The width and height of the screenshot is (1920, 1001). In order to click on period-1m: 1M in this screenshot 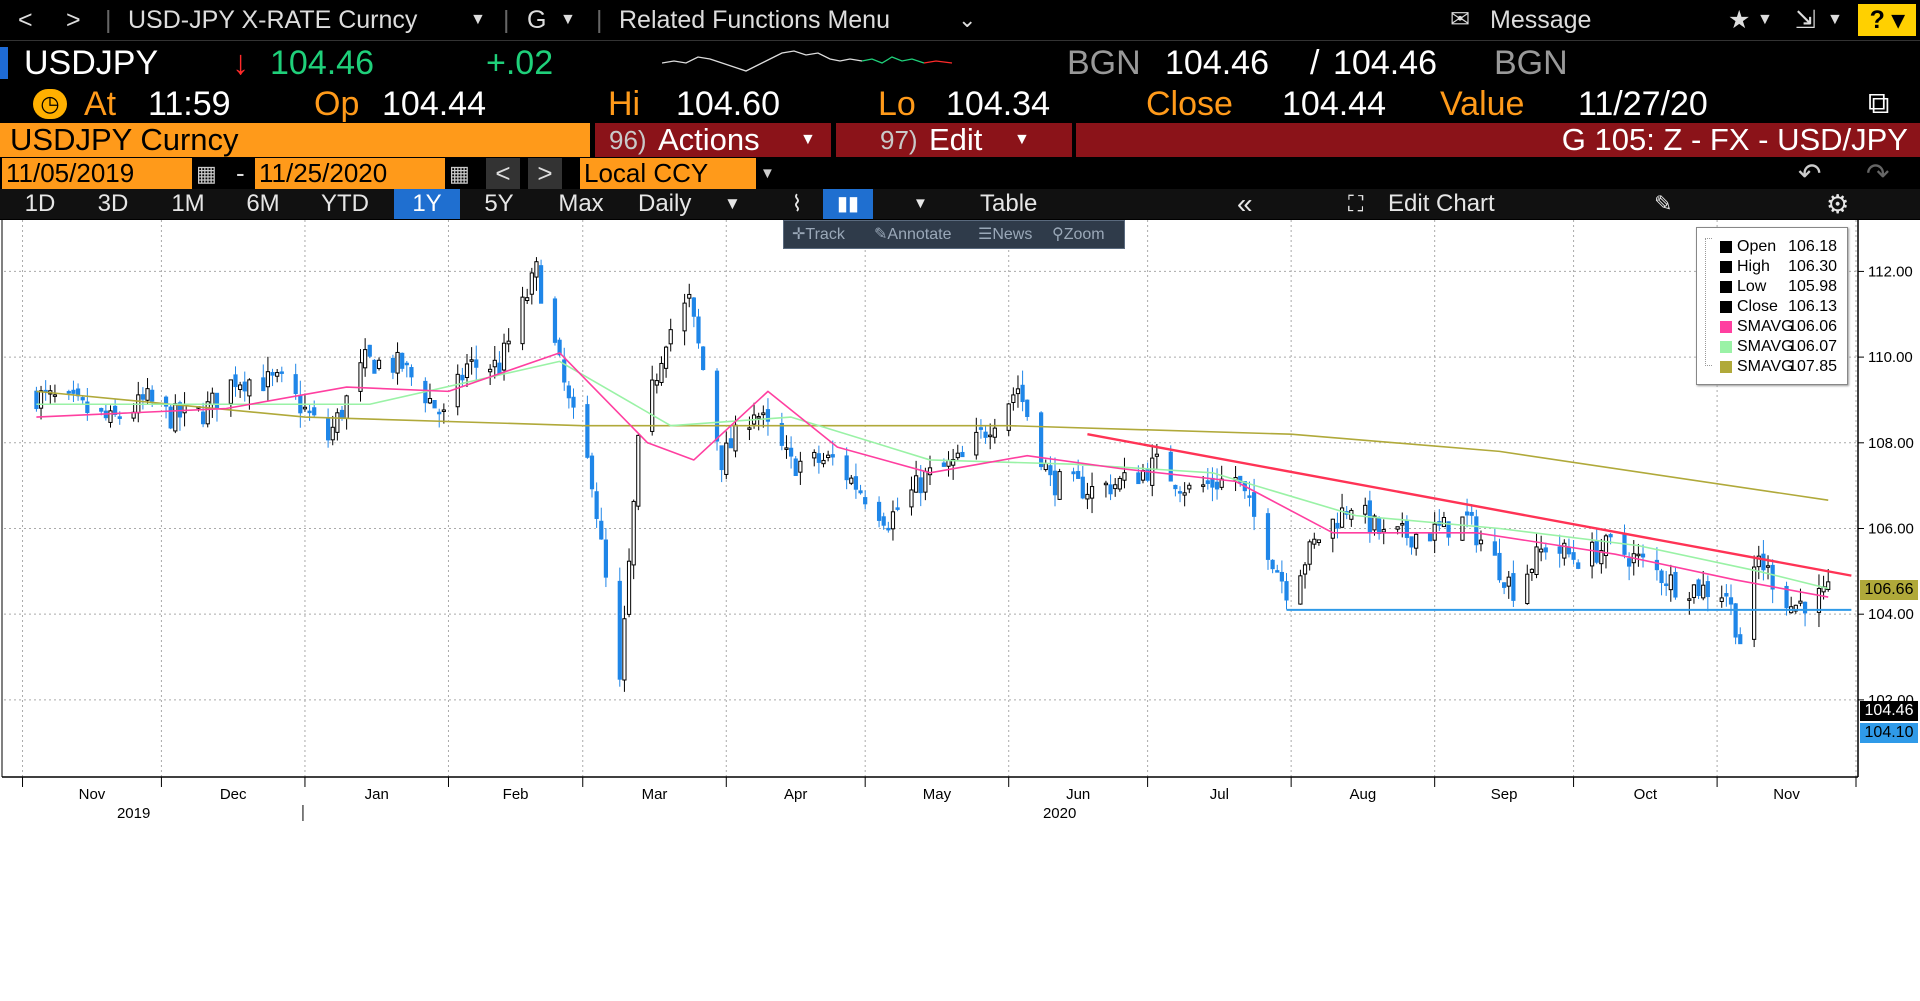, I will do `click(188, 203)`.